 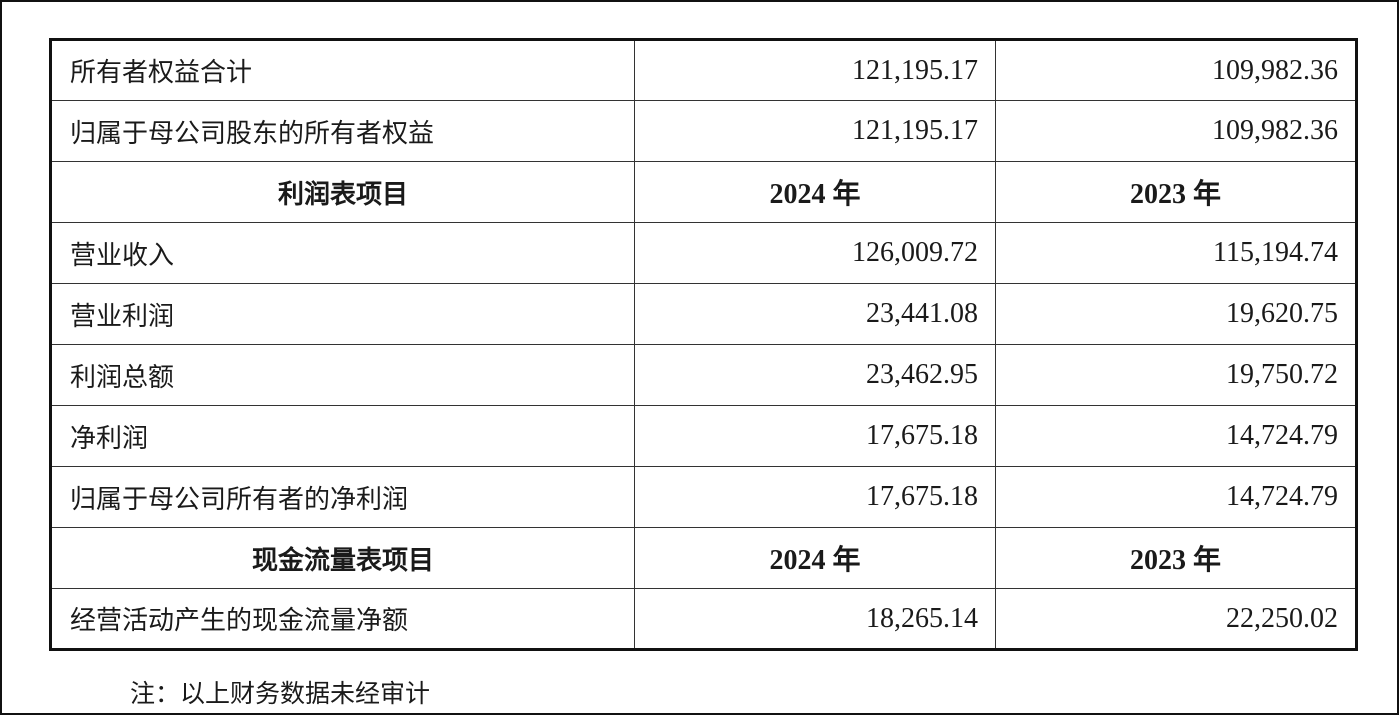 I want to click on row-label: 营业收入, so click(x=342, y=253).